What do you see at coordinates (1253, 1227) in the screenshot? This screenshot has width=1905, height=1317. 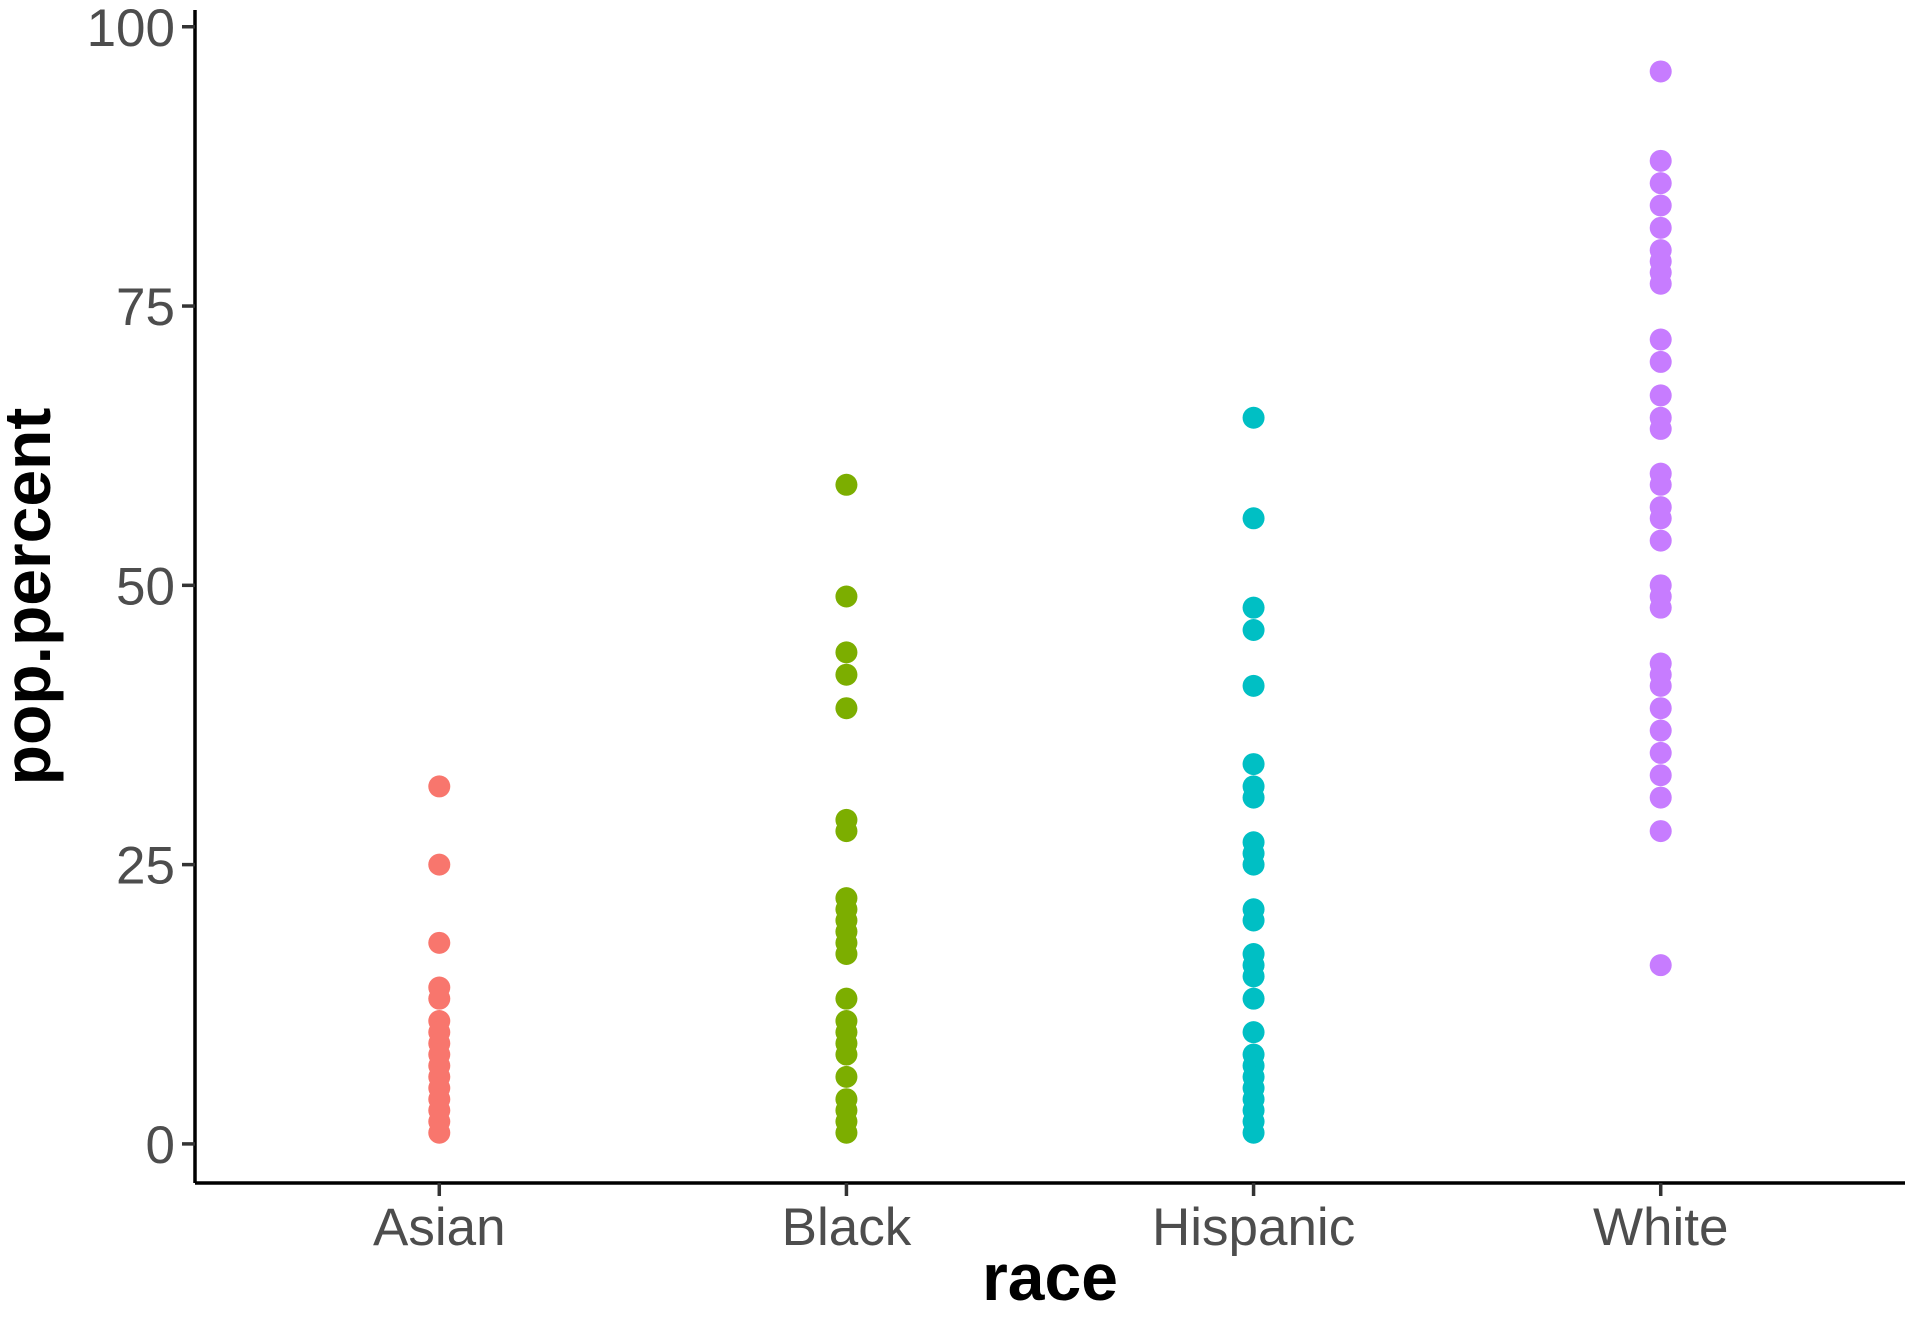 I see `x-tick-label: Hispanic` at bounding box center [1253, 1227].